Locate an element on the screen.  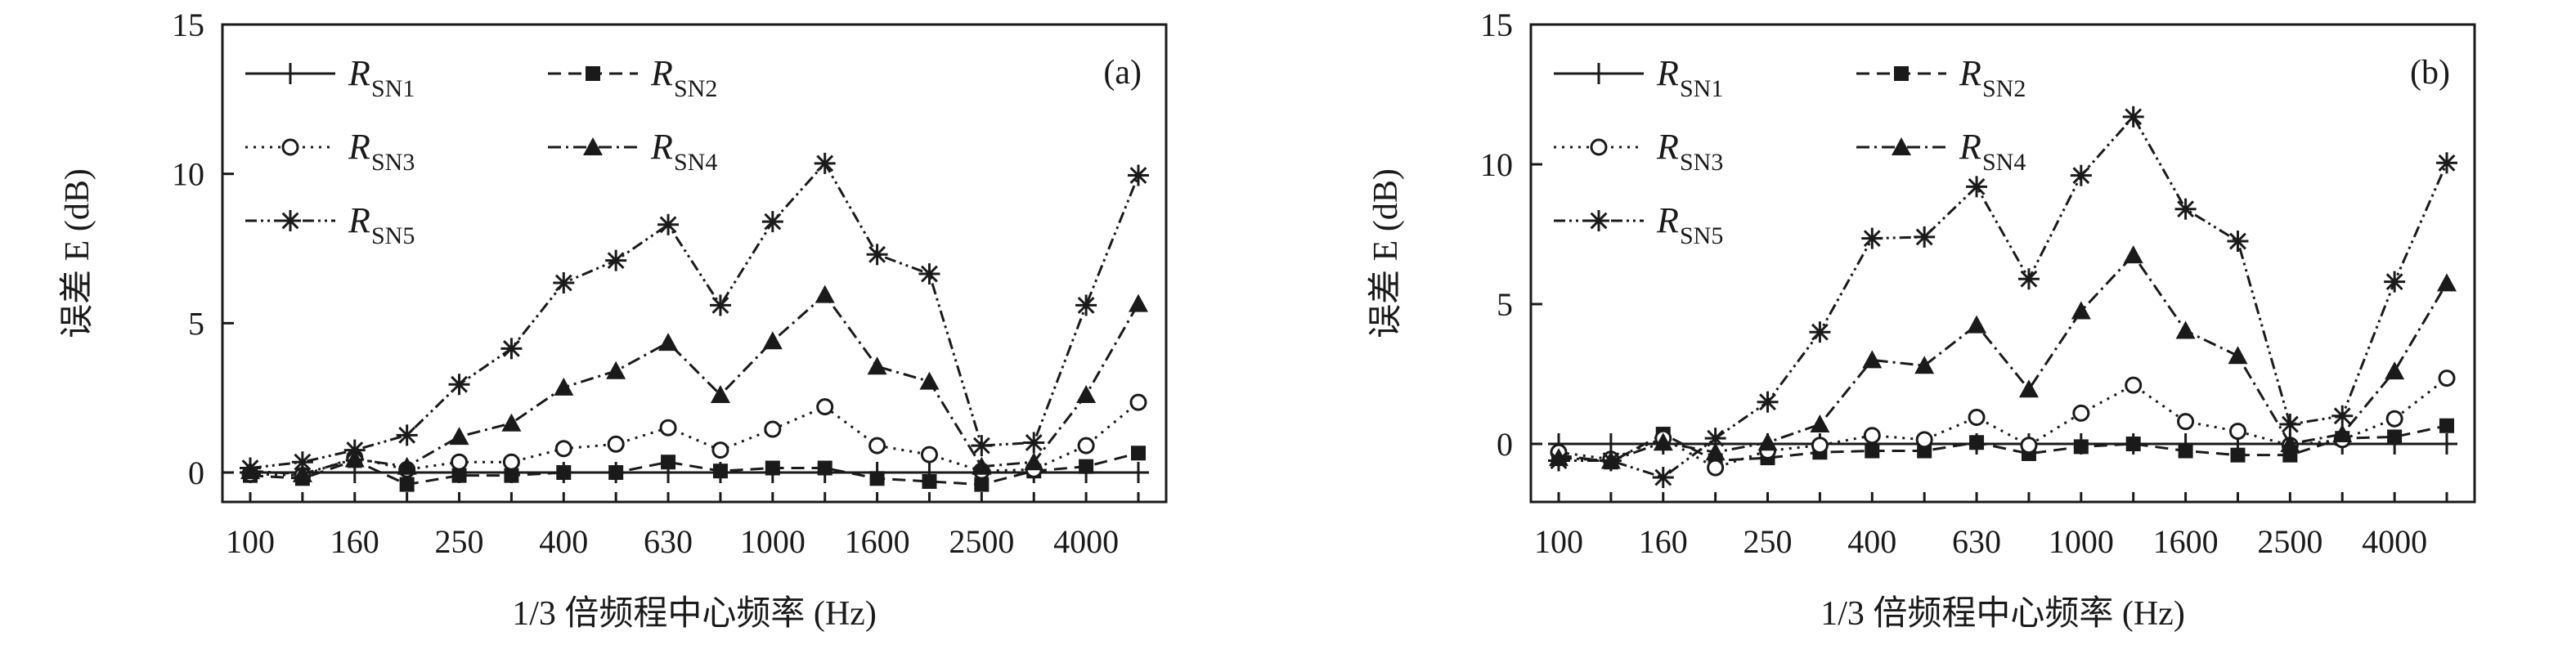
x-tick-label: 1600 is located at coordinates (877, 541).